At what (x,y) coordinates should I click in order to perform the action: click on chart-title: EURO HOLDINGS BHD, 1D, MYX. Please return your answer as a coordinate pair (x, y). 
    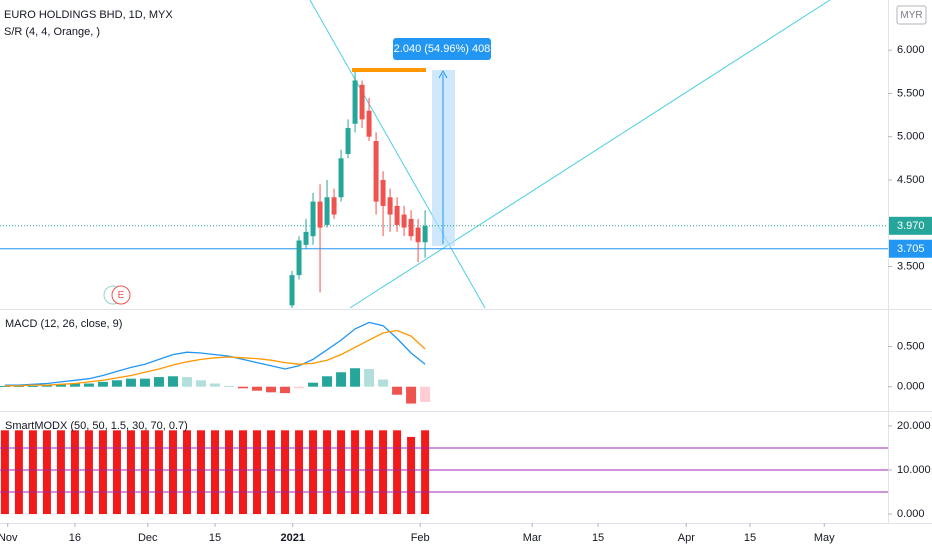
    Looking at the image, I should click on (88, 15).